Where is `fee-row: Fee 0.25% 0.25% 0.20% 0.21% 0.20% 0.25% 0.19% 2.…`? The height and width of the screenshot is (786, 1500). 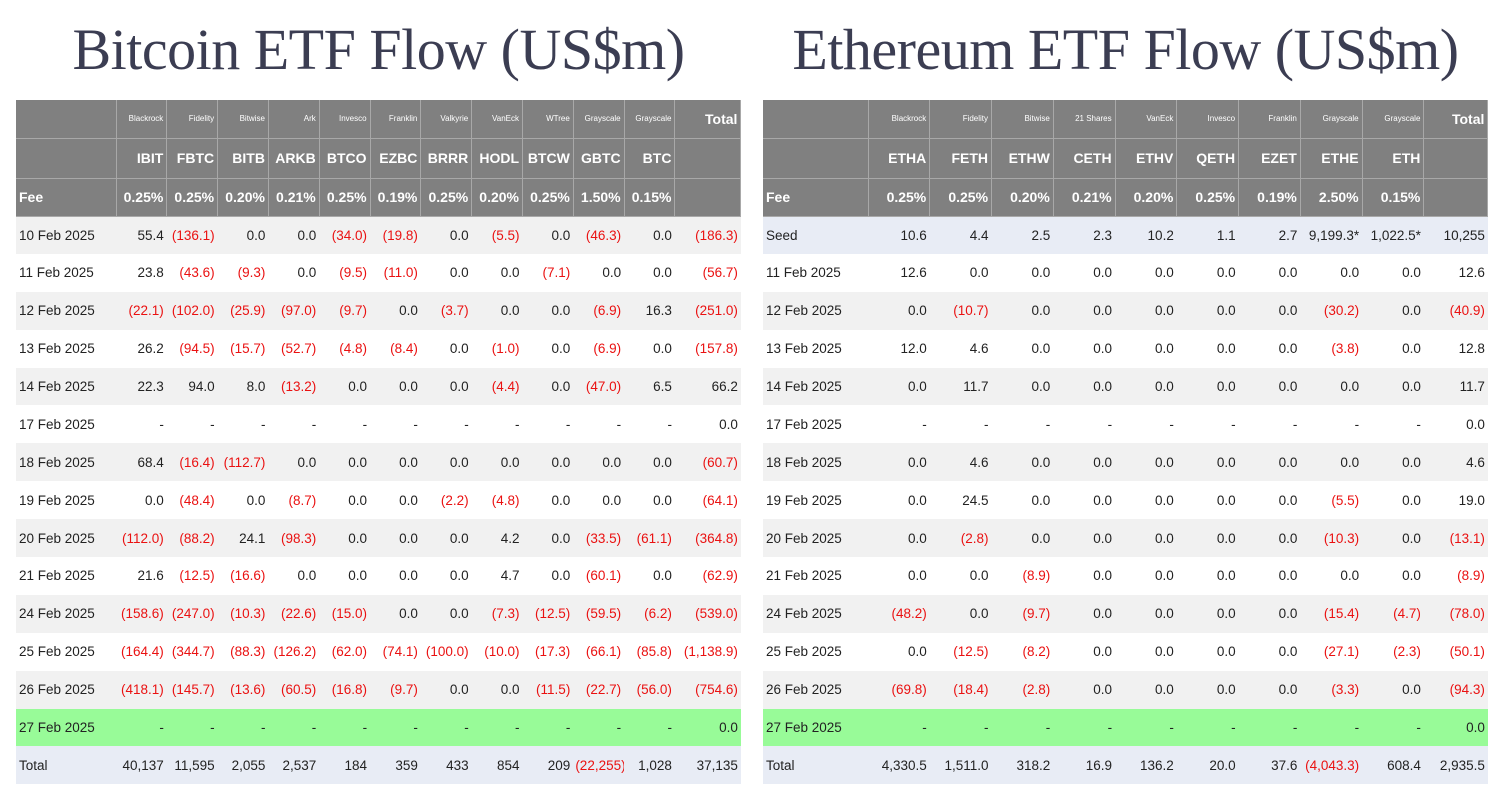 fee-row: Fee 0.25% 0.25% 0.20% 0.21% 0.20% 0.25% 0.19% 2.… is located at coordinates (1126, 197).